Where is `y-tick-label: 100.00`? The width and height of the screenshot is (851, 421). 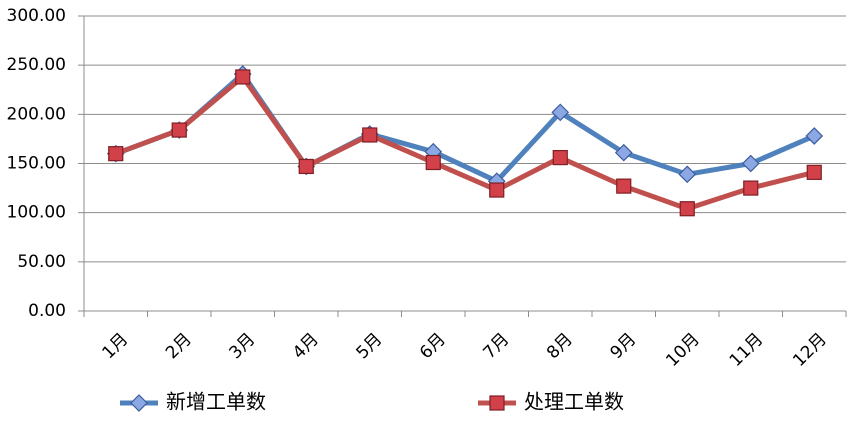 y-tick-label: 100.00 is located at coordinates (36, 213).